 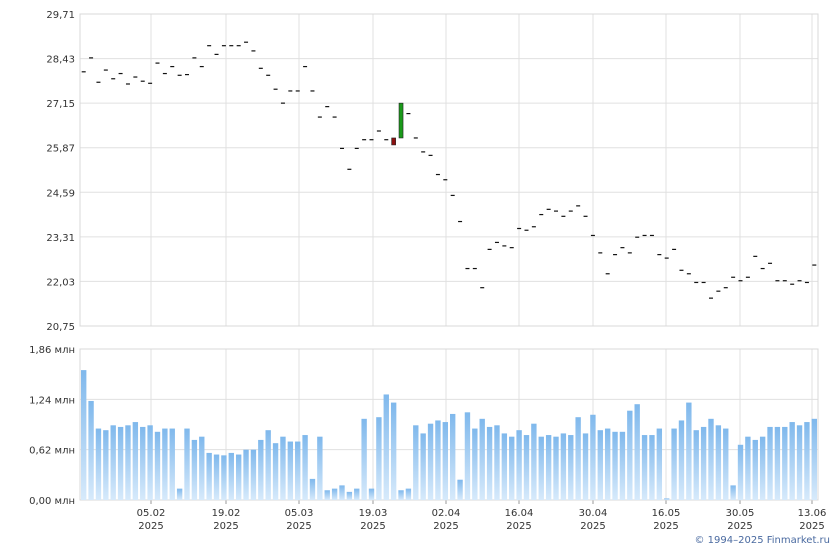 I want to click on volume-y-tick-label: 0,62 млн, so click(x=52, y=451).